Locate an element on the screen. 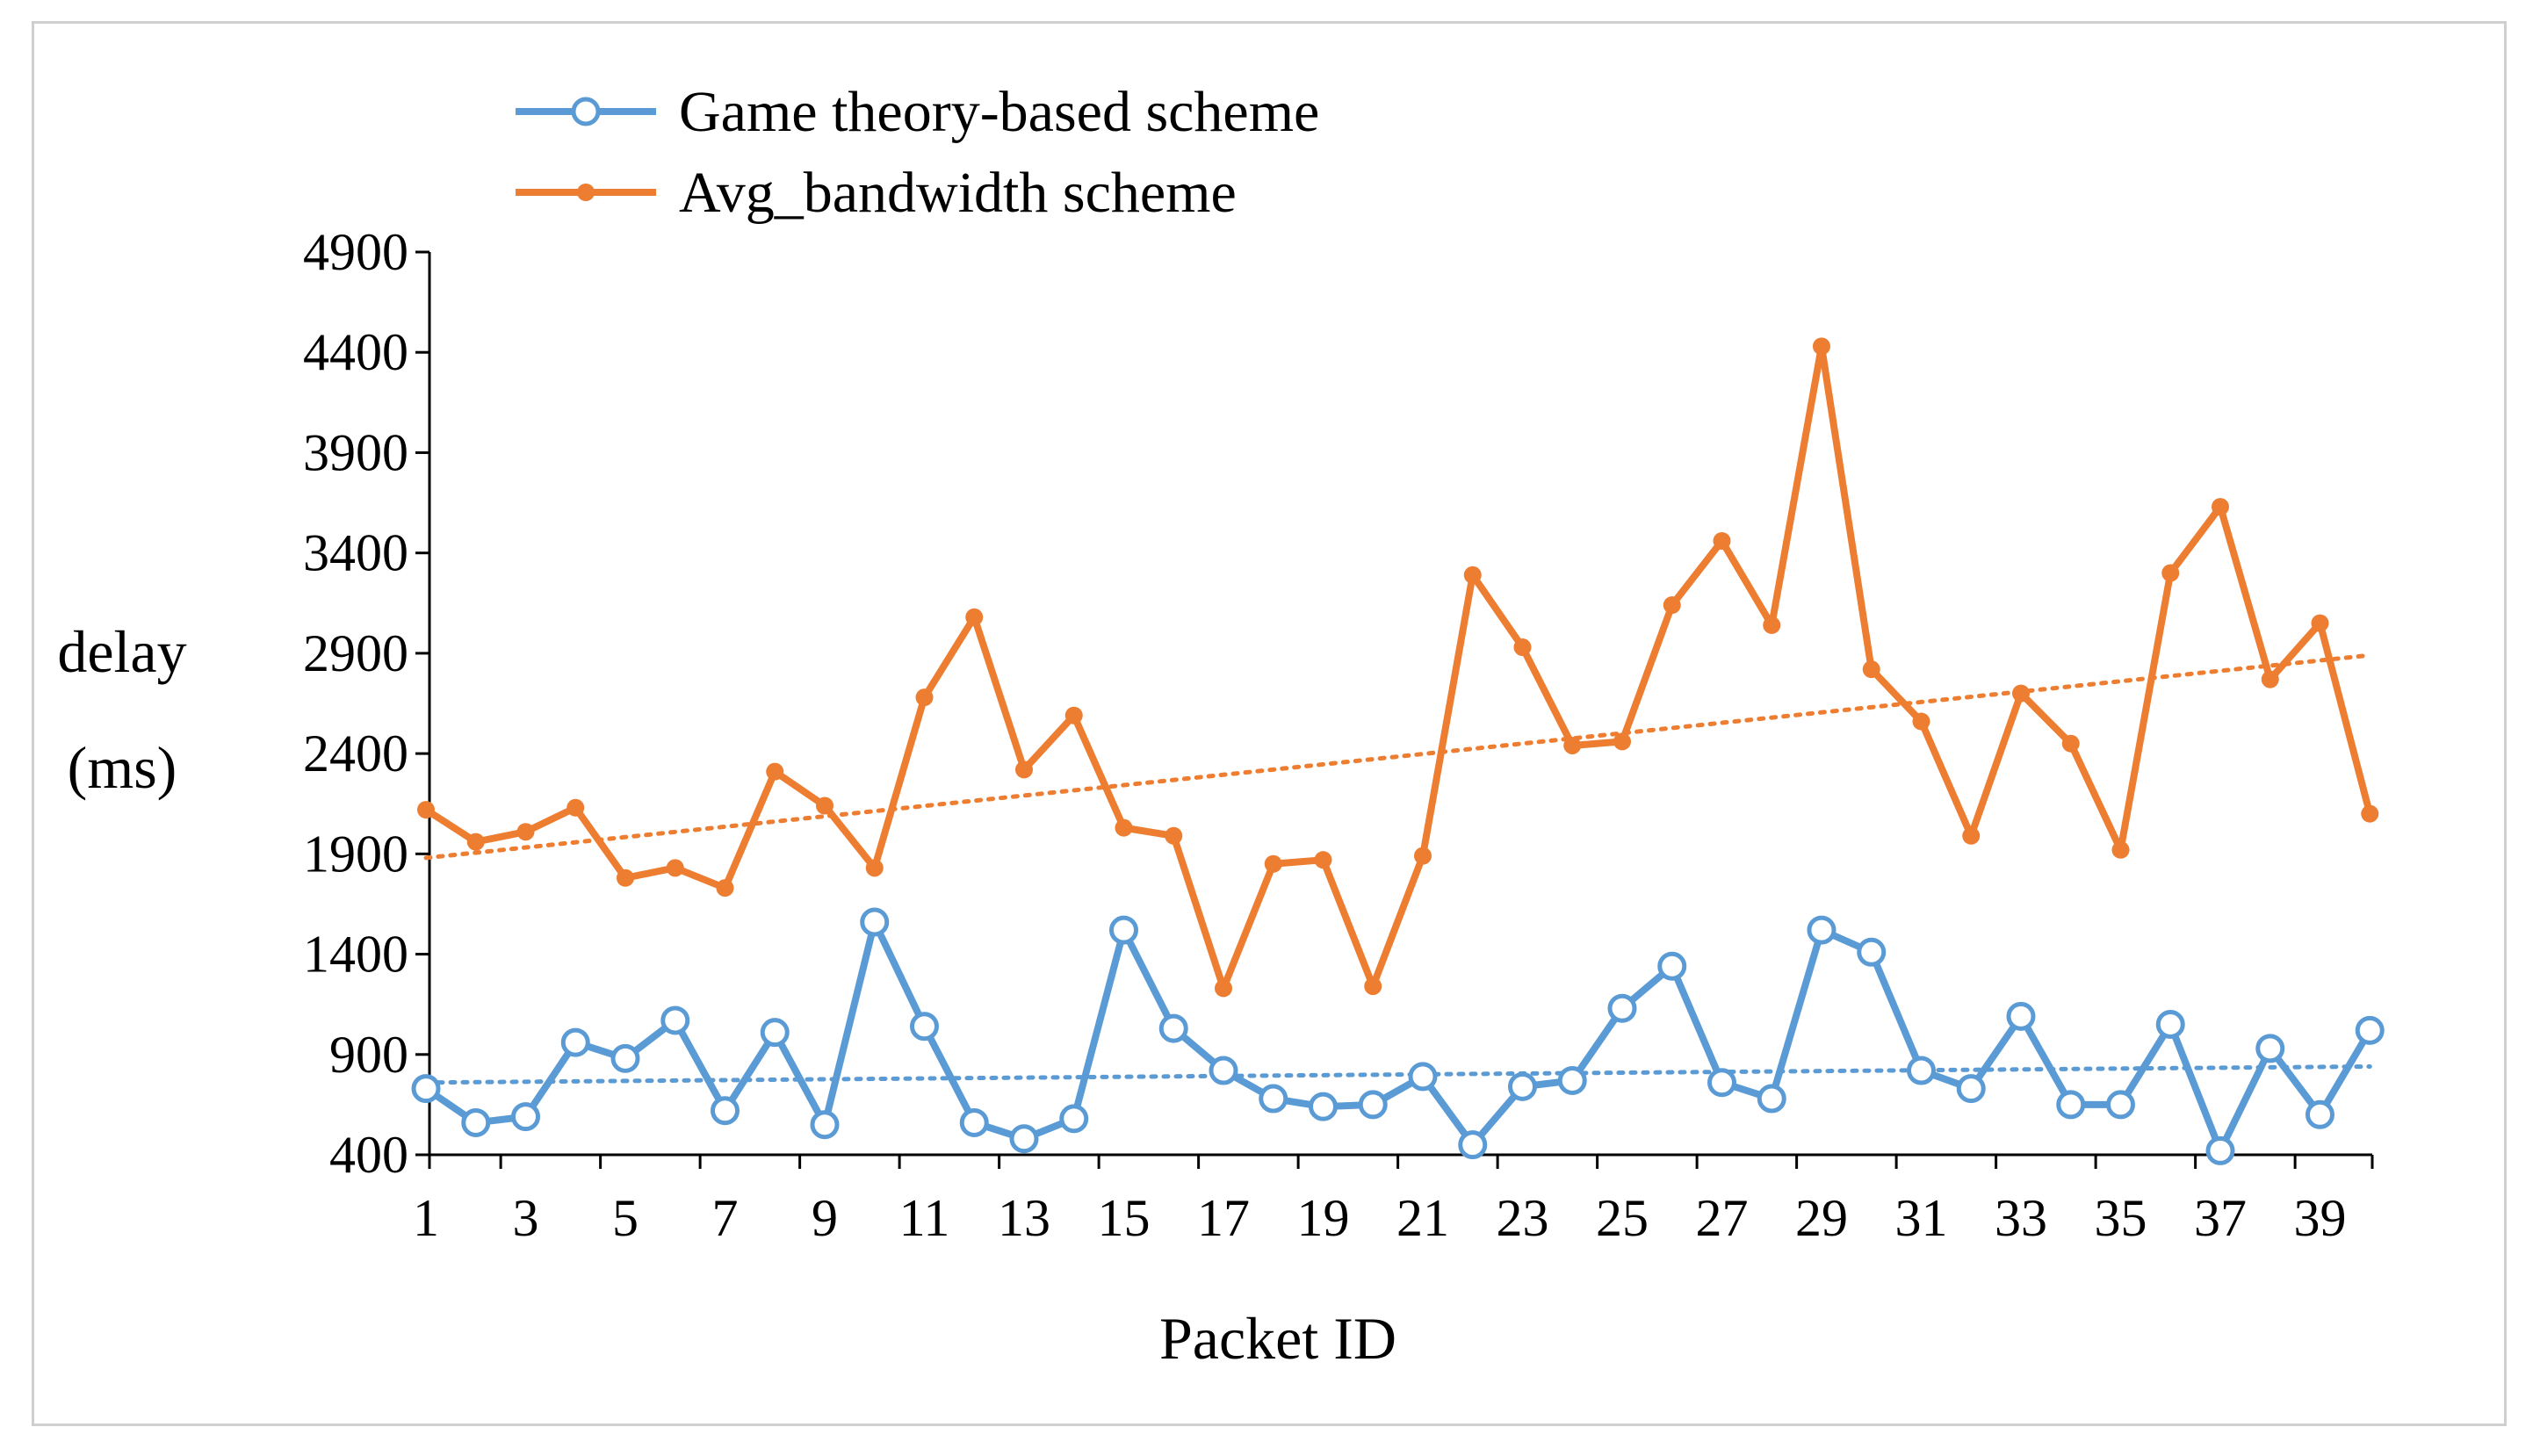  x-tick-label: 33 is located at coordinates (2021, 1218).